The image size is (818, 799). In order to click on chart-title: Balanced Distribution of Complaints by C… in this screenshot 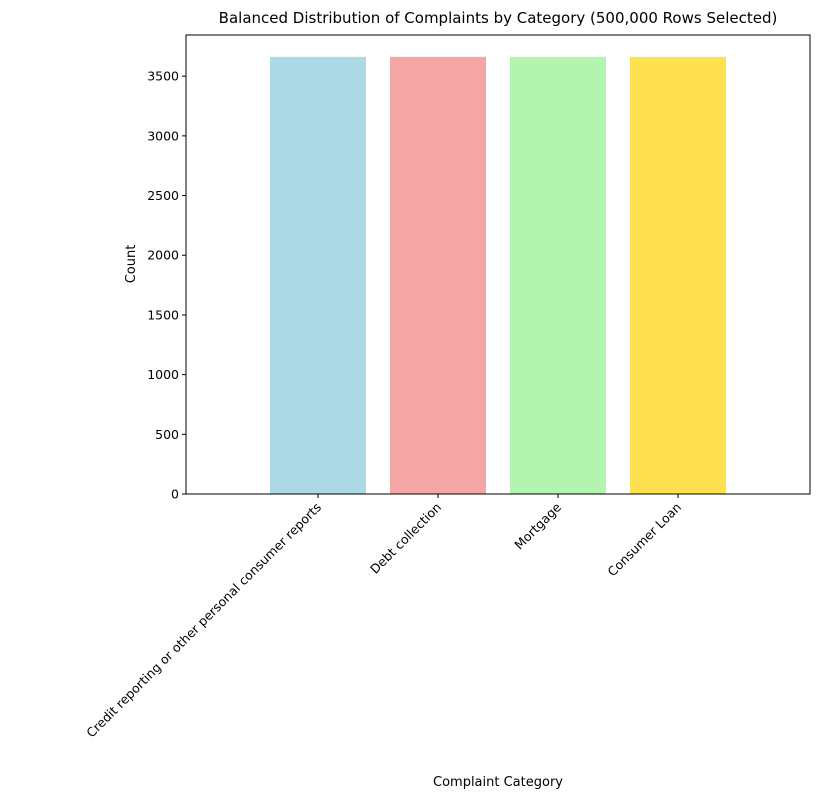, I will do `click(498, 18)`.